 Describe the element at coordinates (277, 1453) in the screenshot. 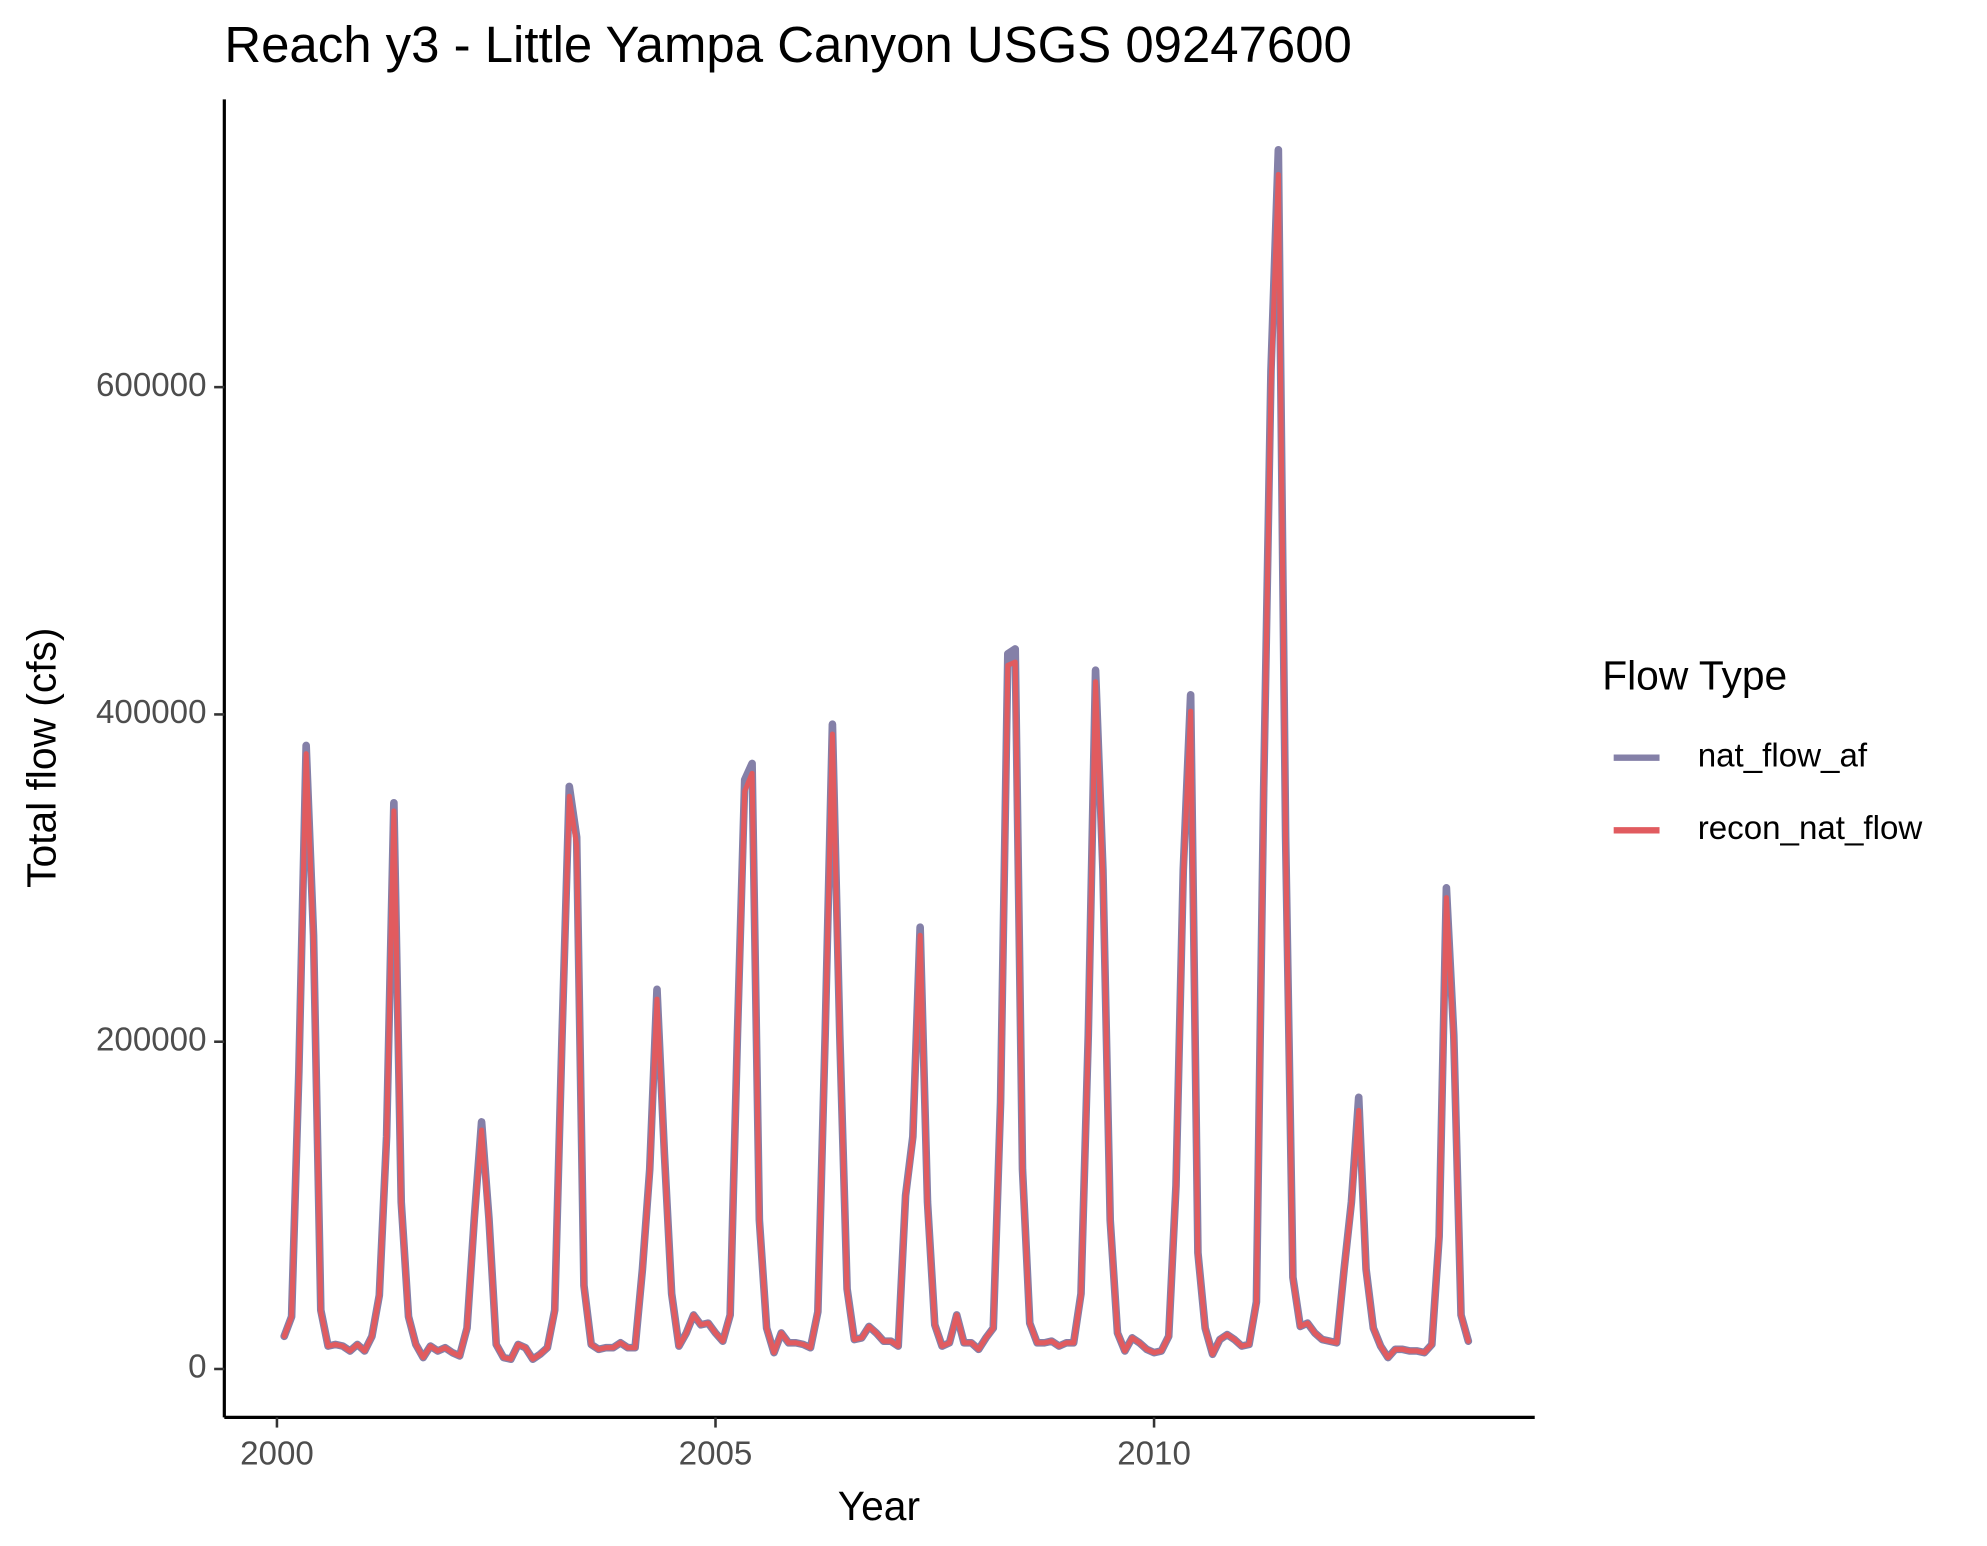

I see `x-tick-label: 2000` at that location.